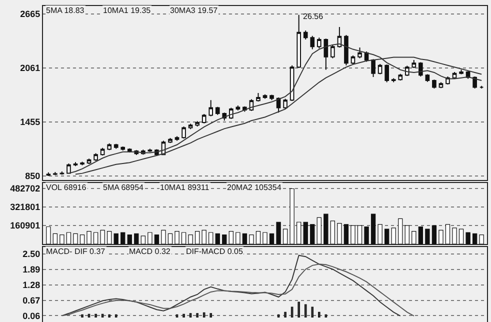 The width and height of the screenshot is (491, 322). Describe the element at coordinates (31, 315) in the screenshot. I see `y-tick-label: 0.06` at that location.